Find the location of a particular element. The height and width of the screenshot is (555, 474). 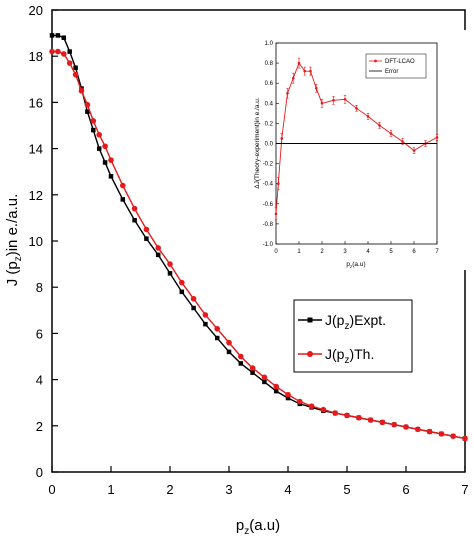

inset-y-tick-label: -0.2 is located at coordinates (268, 165).